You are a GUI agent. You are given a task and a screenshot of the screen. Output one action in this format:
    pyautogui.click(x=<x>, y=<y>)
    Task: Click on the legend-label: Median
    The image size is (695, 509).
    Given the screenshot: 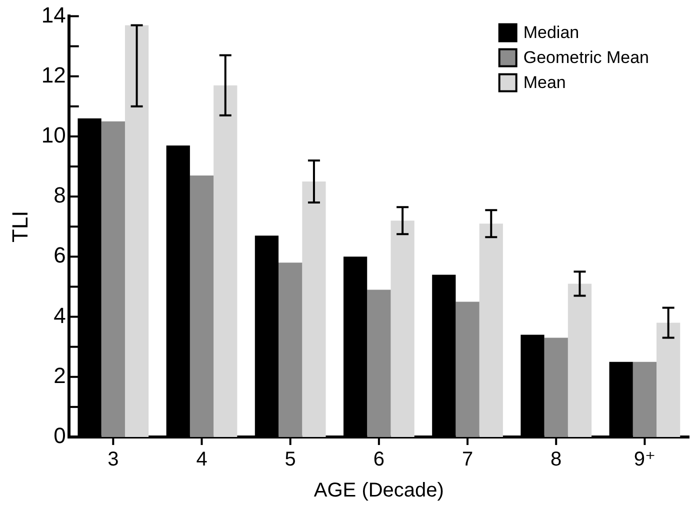 What is the action you would take?
    pyautogui.click(x=551, y=32)
    